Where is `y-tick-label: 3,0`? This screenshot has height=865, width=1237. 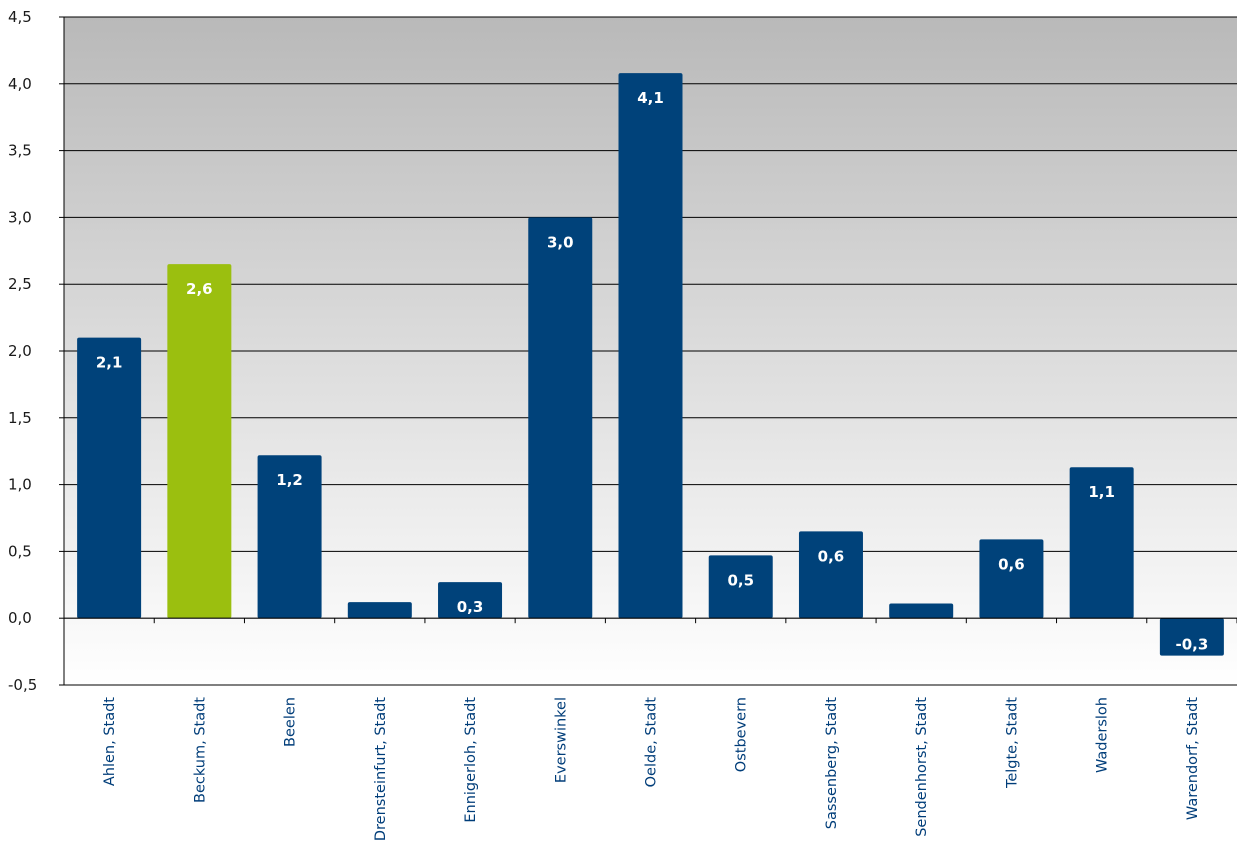
y-tick-label: 3,0 is located at coordinates (20, 217).